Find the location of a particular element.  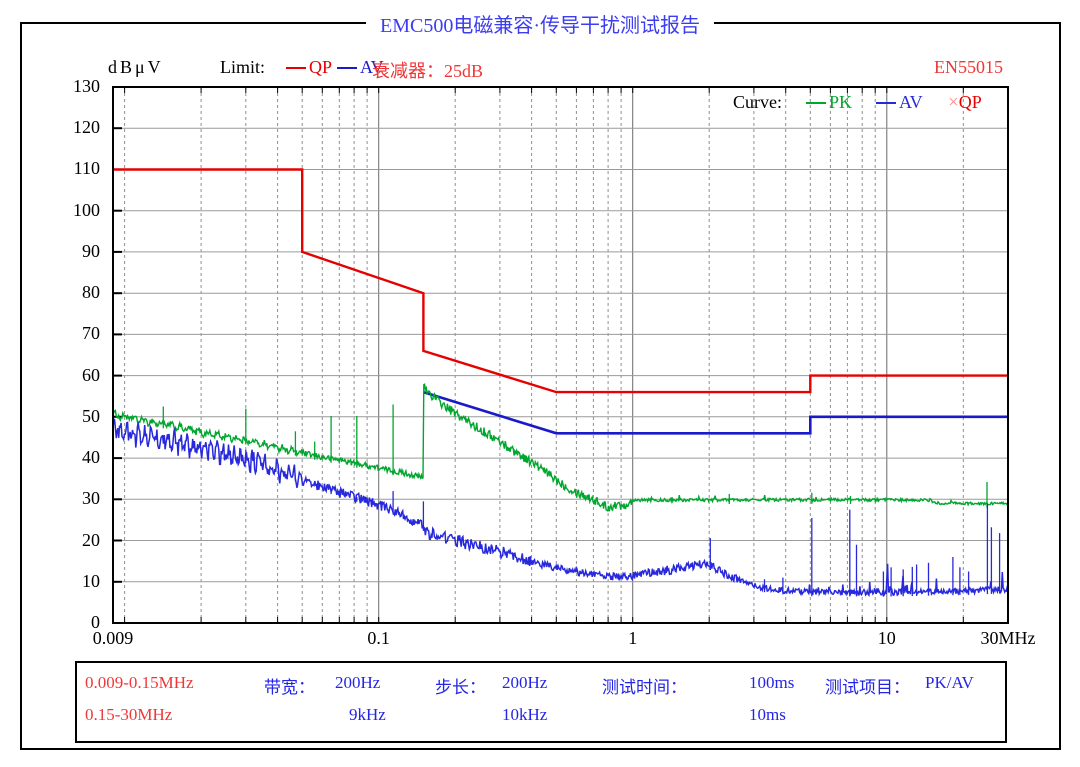

bandwidth-value-1: 200Hz is located at coordinates (358, 682).